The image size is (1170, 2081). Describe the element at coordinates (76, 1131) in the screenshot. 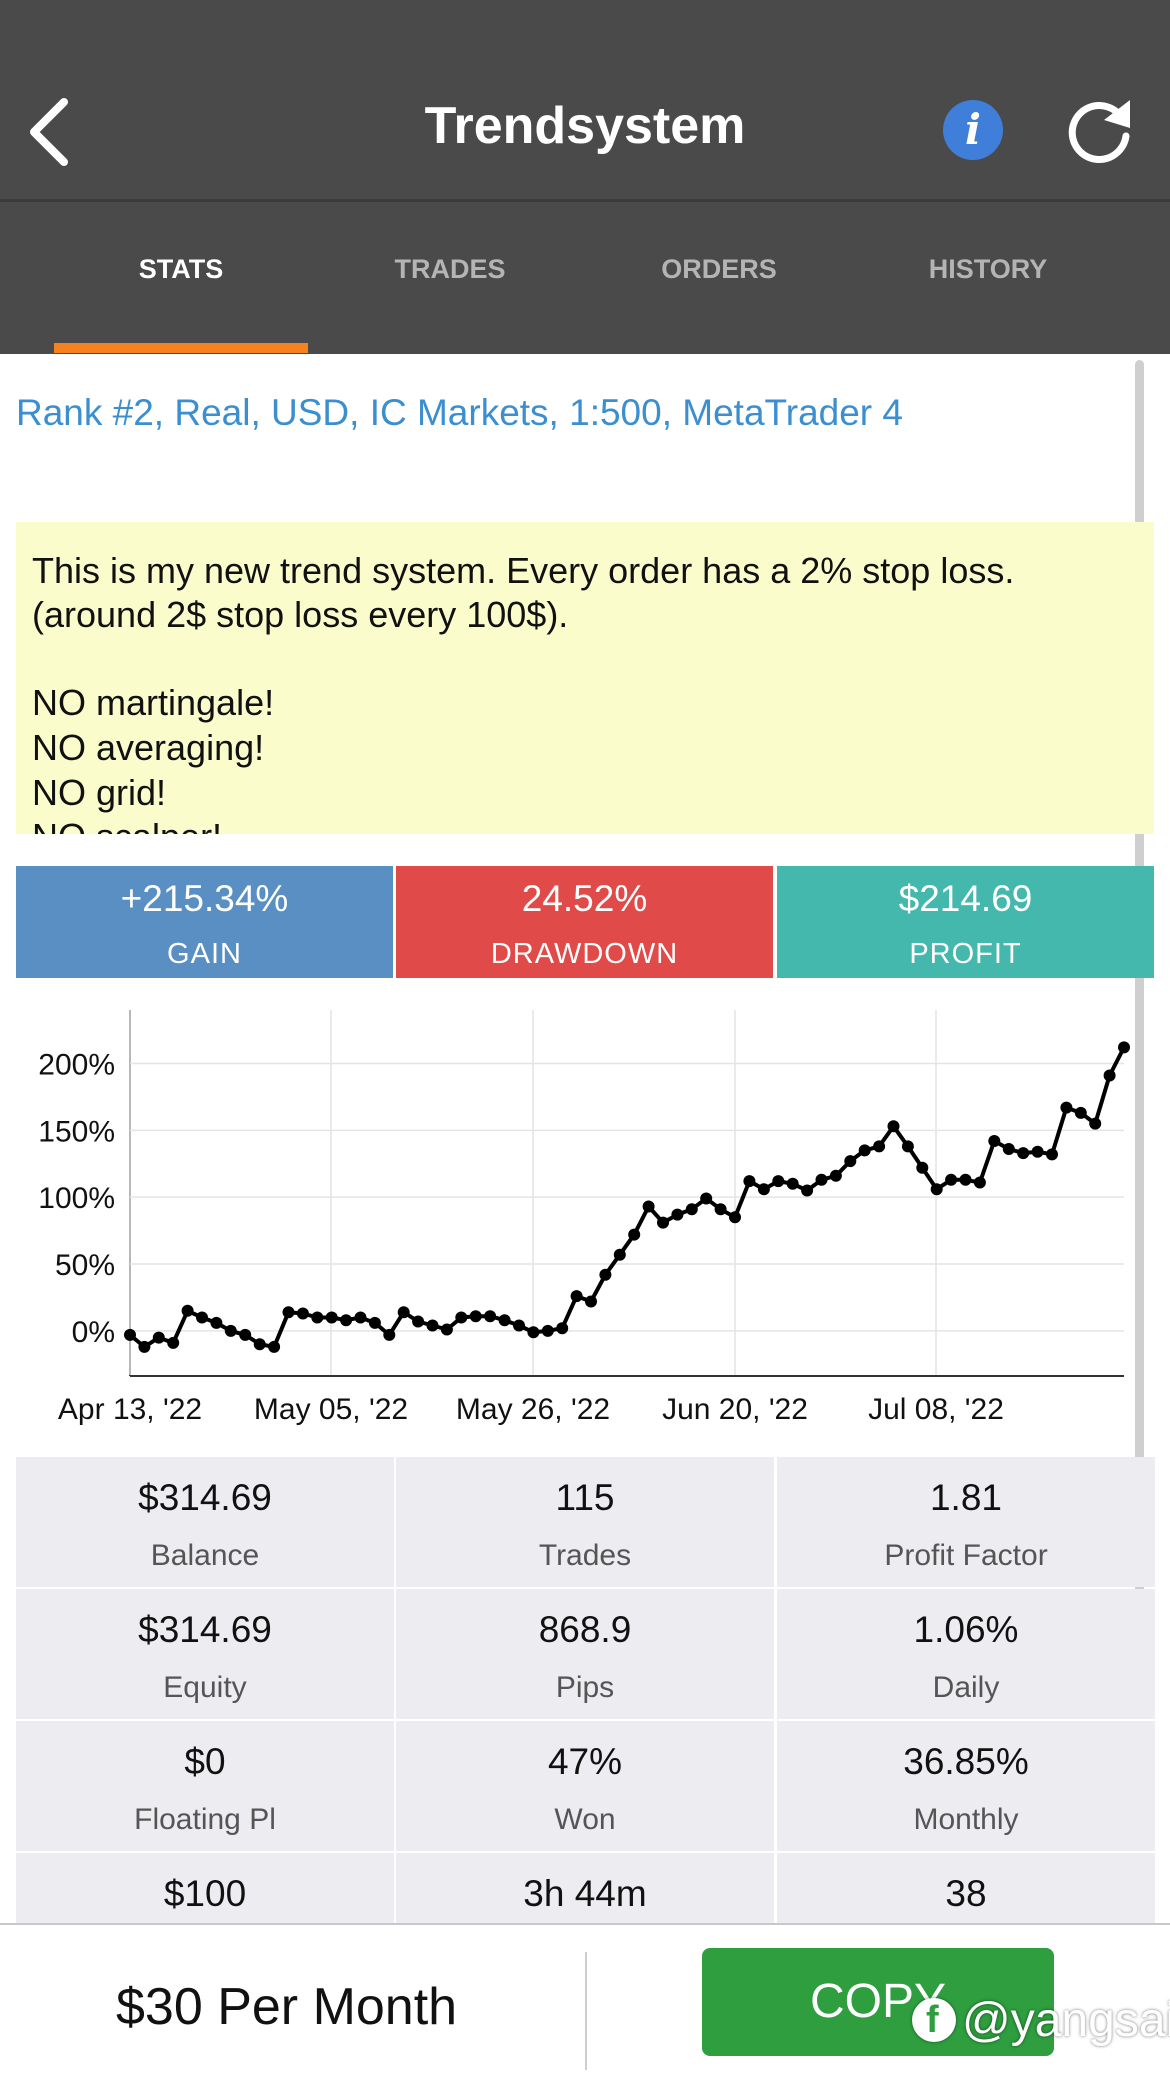

I see `y-tick-label: 150%` at that location.